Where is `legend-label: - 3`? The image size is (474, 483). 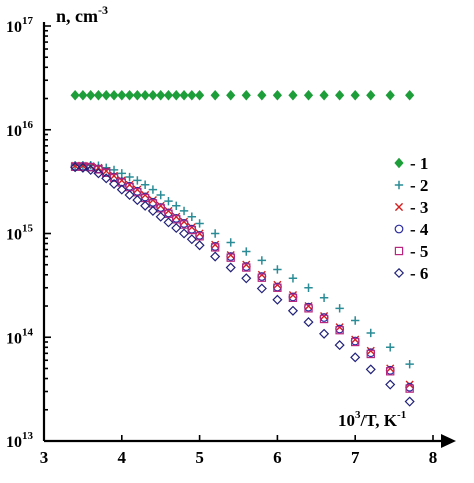 legend-label: - 3 is located at coordinates (419, 207).